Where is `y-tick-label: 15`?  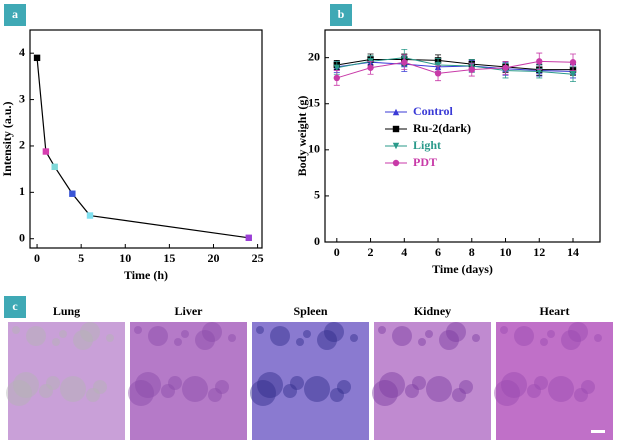 y-tick-label: 15 is located at coordinates (314, 102).